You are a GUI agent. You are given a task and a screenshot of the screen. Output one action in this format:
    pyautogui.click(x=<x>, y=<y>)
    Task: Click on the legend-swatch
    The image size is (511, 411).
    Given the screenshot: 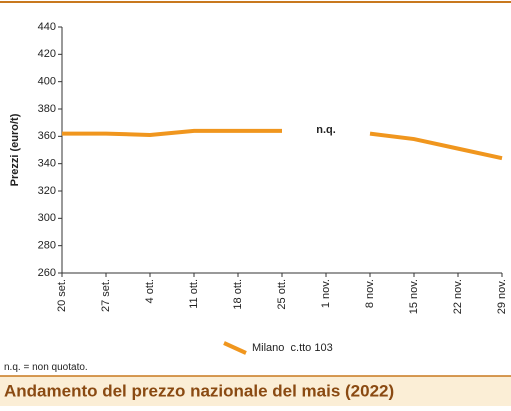 What is the action you would take?
    pyautogui.click(x=235, y=348)
    